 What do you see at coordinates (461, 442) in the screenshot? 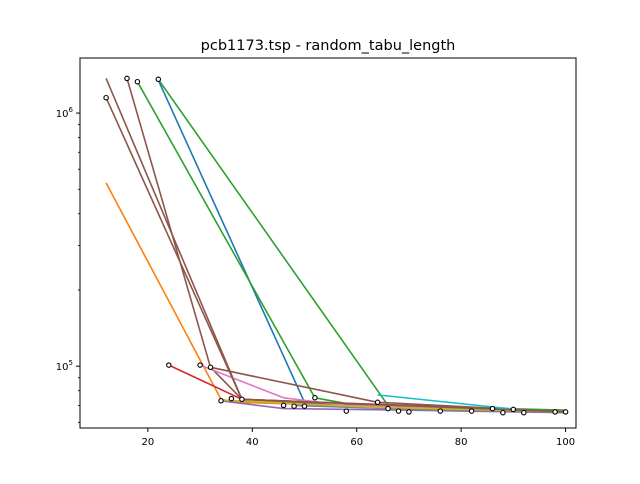
I see `x-tick-label-80: 80` at bounding box center [461, 442].